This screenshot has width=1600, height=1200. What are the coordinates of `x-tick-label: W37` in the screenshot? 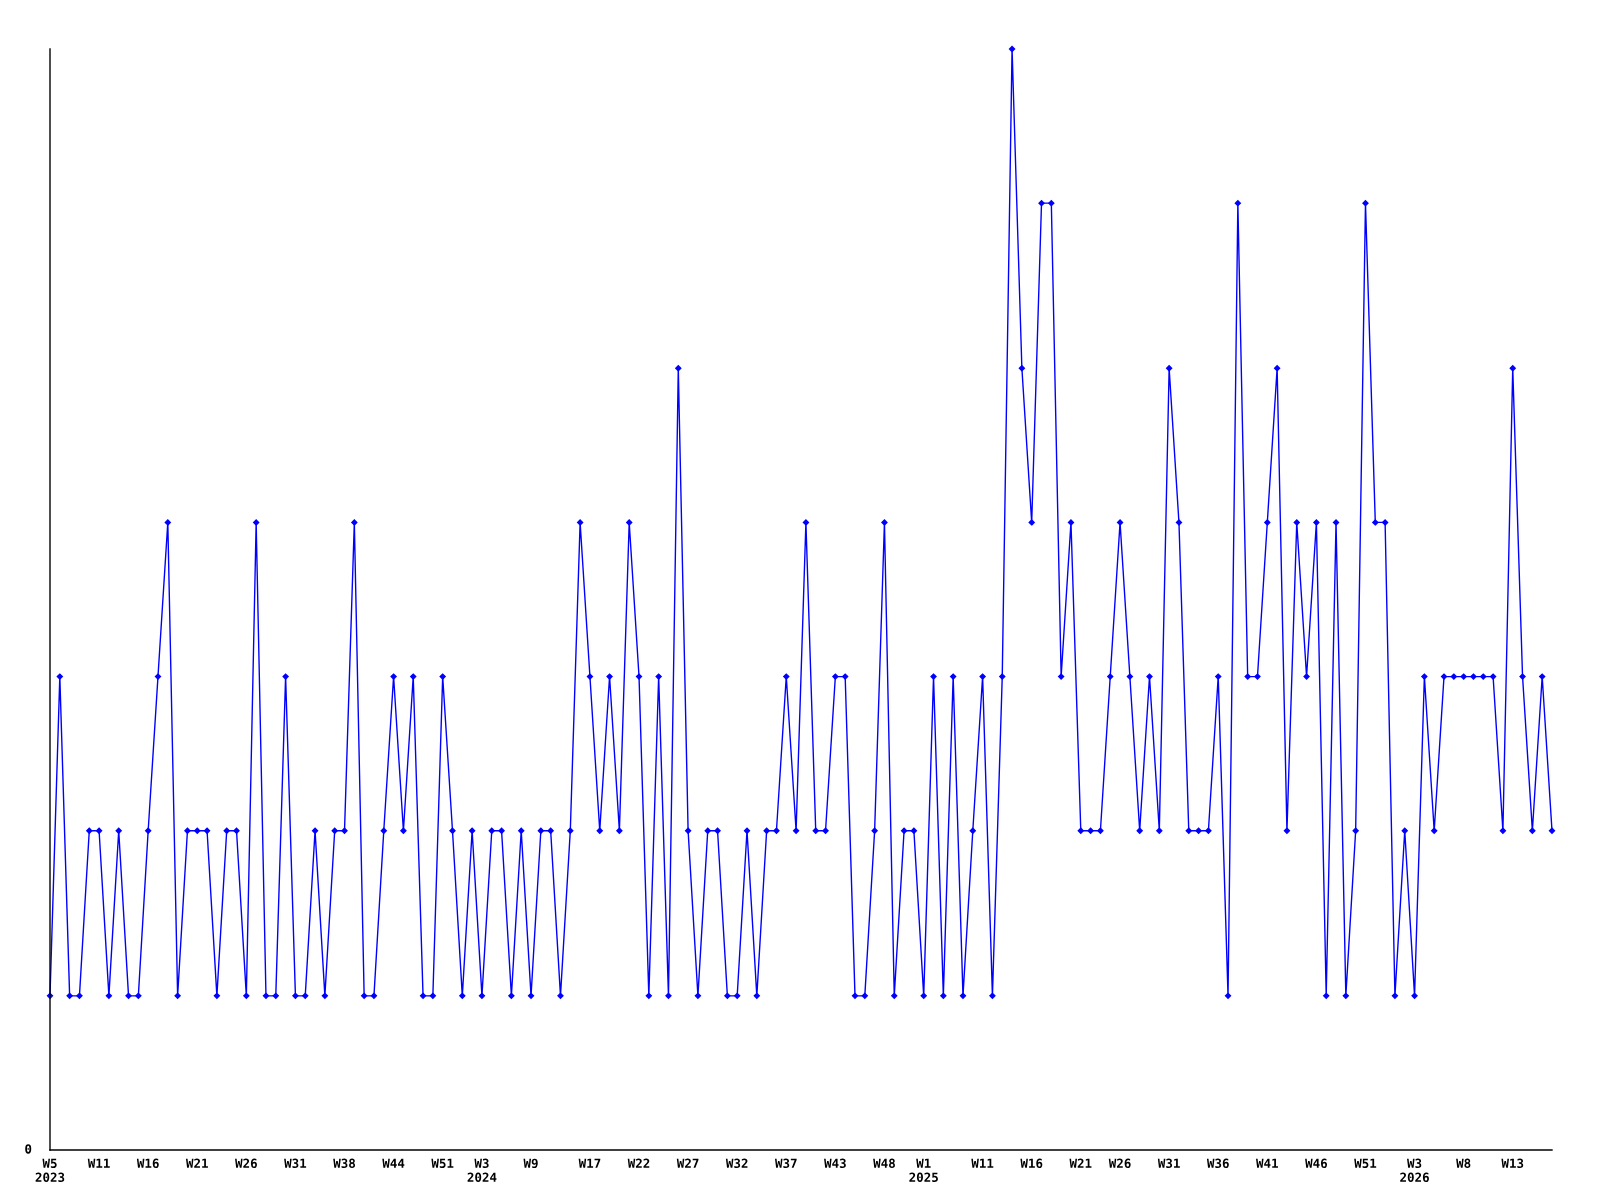 It's located at (785, 1163).